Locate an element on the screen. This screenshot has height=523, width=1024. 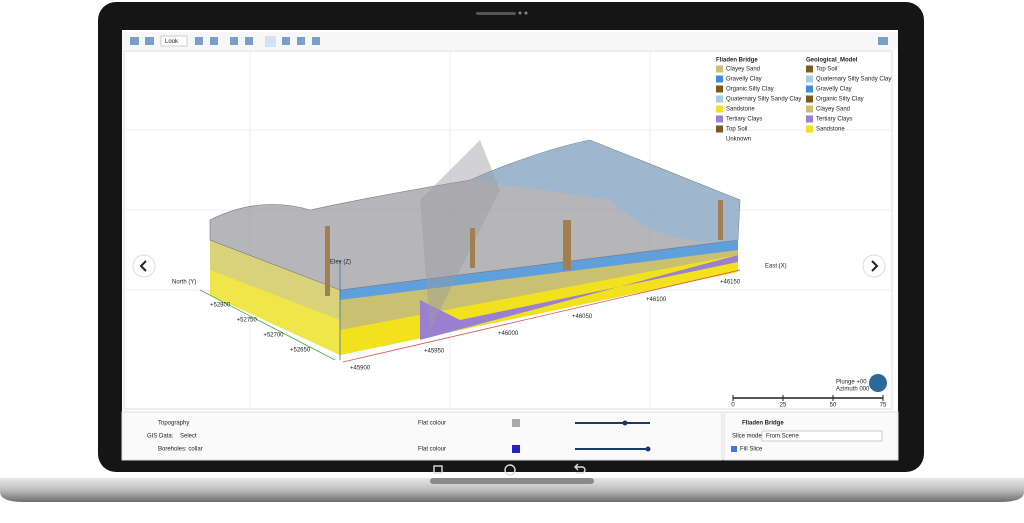
plunge: Plunge +00 is located at coordinates (851, 383).